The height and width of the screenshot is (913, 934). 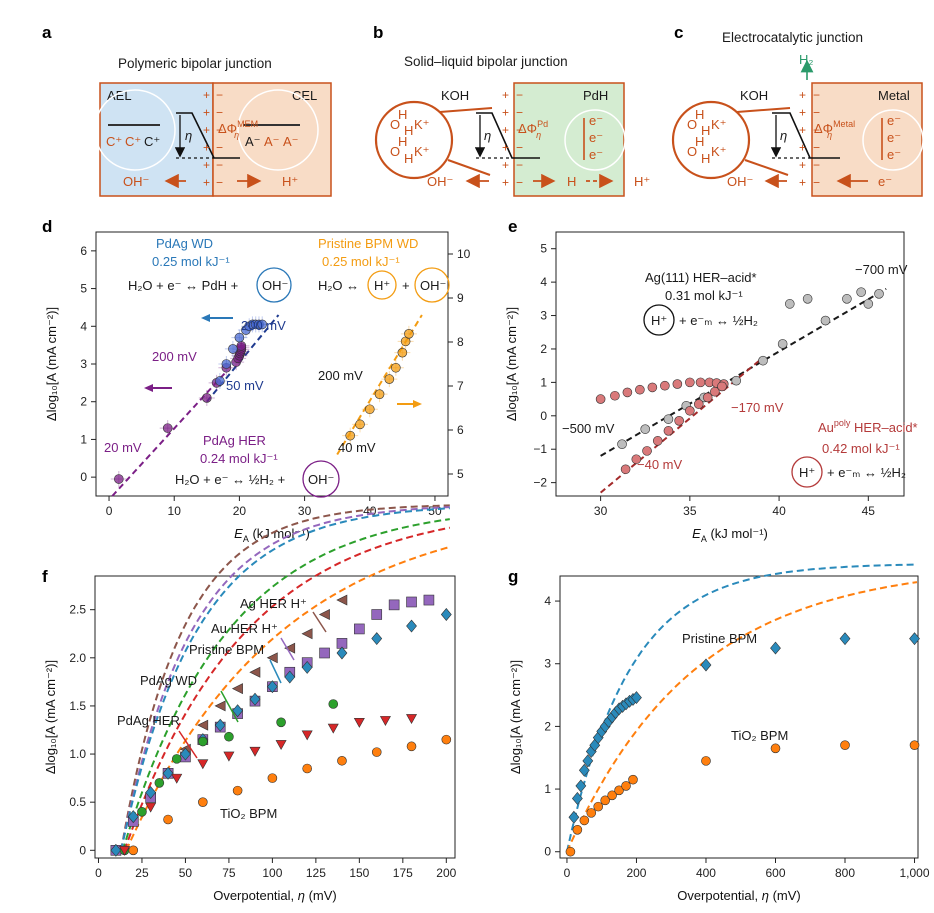 I want to click on koh-label-b: KOH, so click(x=455, y=95).